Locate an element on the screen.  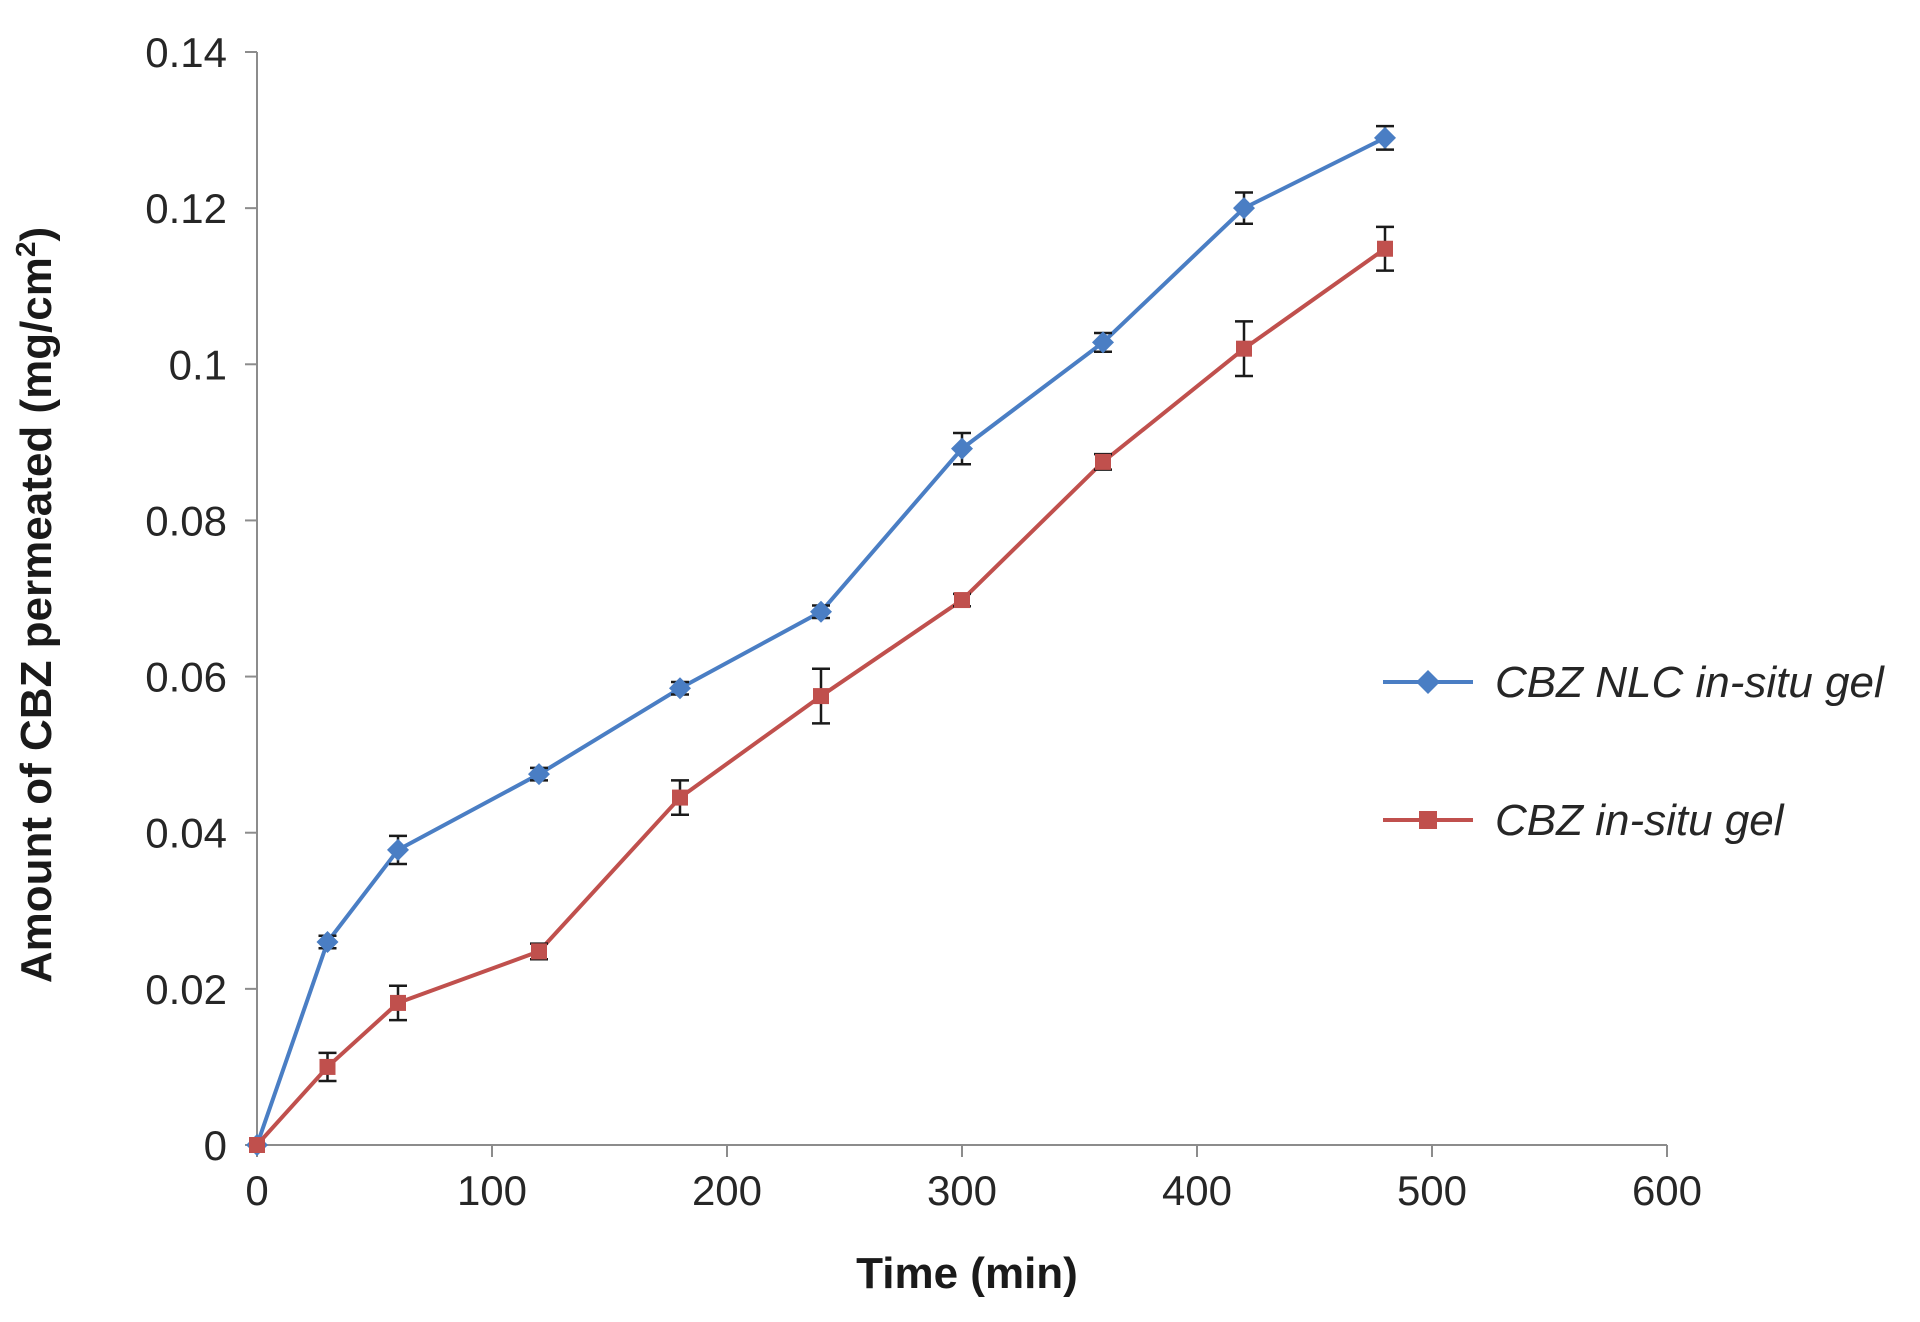
legend-entry-gel: CBZ in-situ gel is located at coordinates (1584, 820).